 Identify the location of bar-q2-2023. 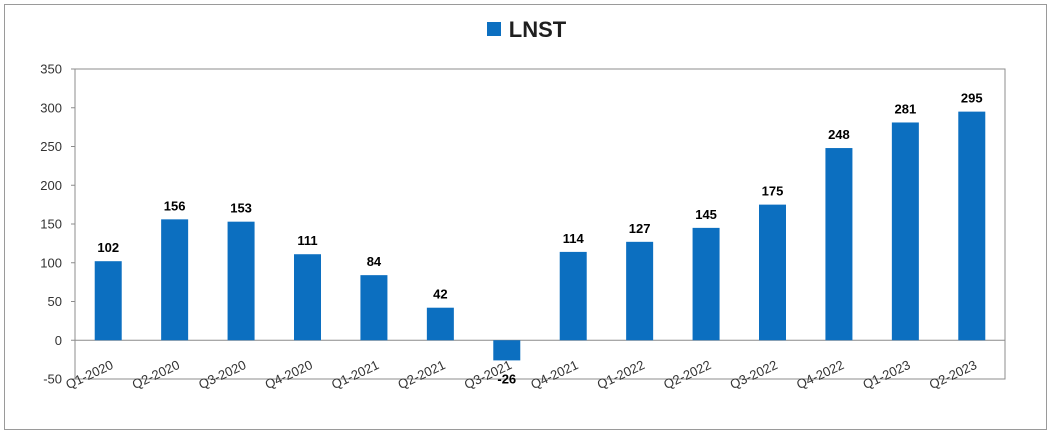
(972, 226).